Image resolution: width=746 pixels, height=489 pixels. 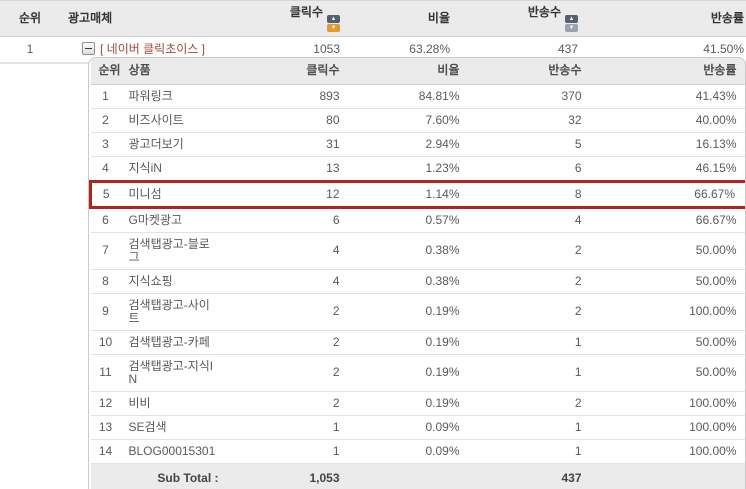 I want to click on product-row: 12 비비 2 0.19% 2 100.00%, so click(x=417, y=403).